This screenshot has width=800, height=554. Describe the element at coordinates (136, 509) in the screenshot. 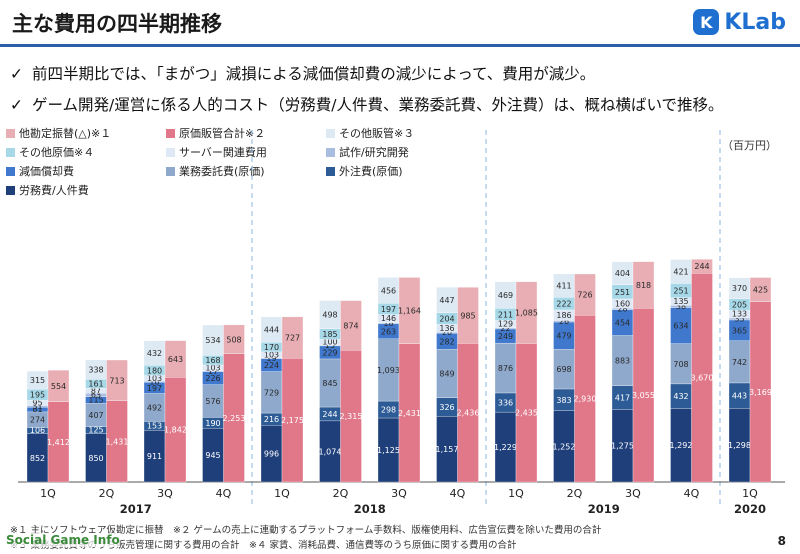

I see `year-label: 2017` at that location.